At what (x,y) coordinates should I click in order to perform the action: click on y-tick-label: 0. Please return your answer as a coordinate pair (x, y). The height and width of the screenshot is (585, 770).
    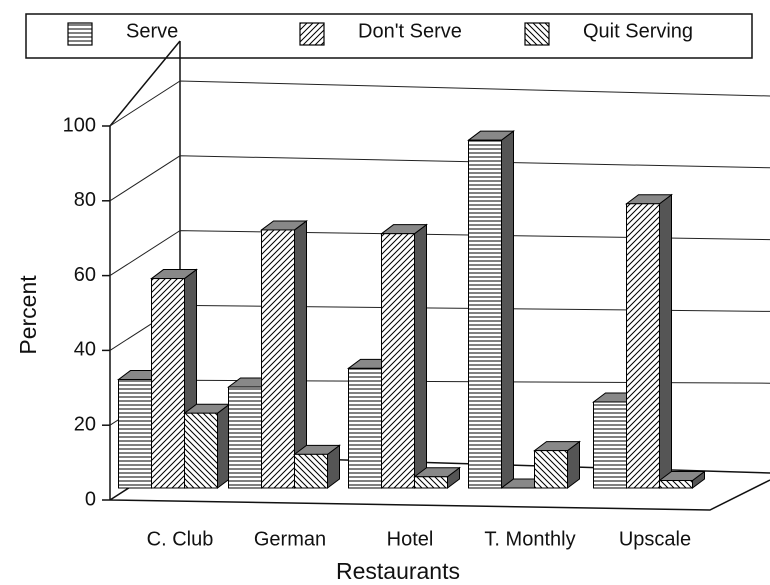
    Looking at the image, I should click on (90, 499).